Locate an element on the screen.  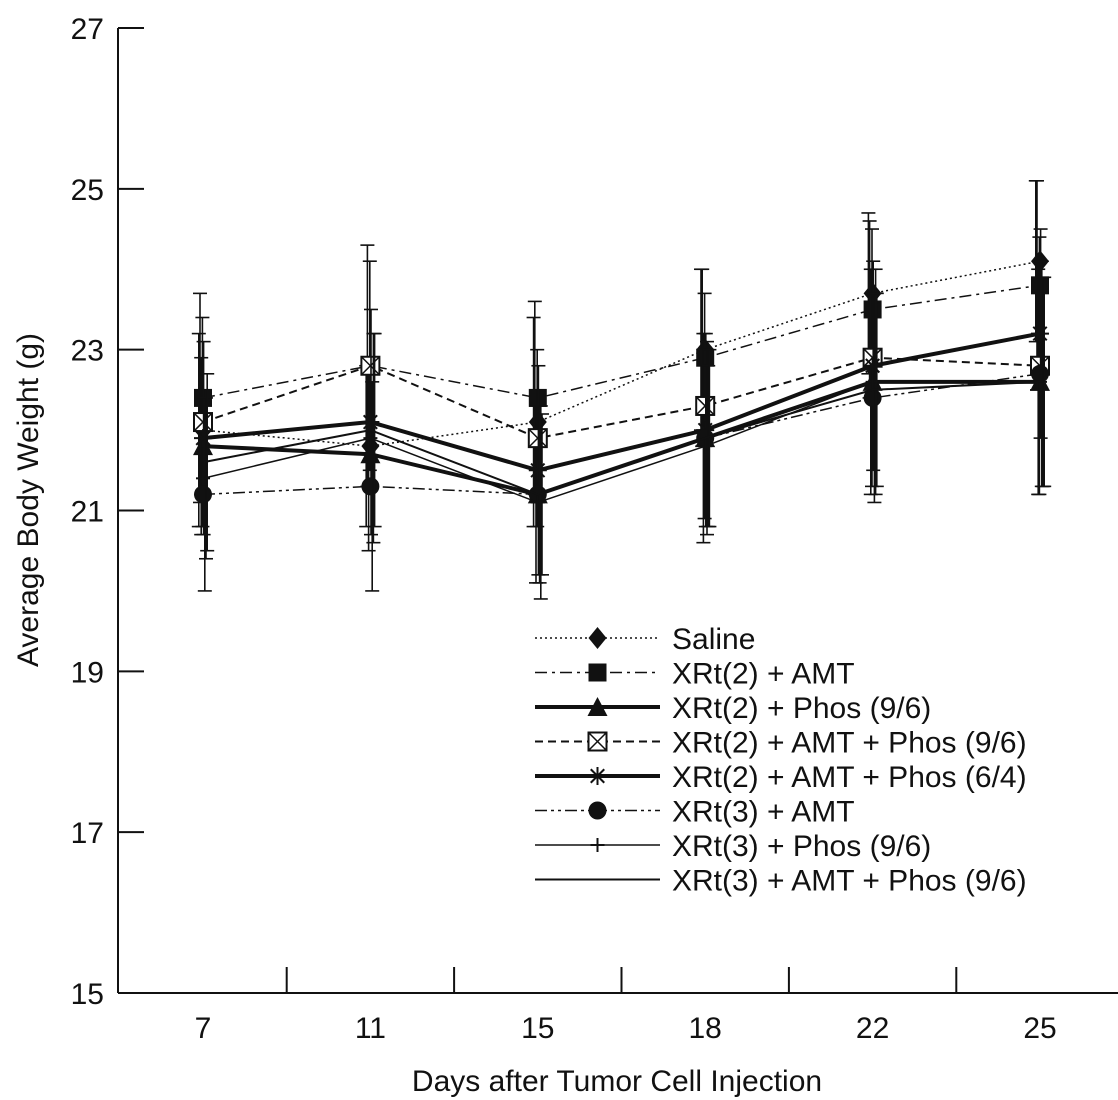
legend-entry: XRt(3) + AMT is located at coordinates (695, 812).